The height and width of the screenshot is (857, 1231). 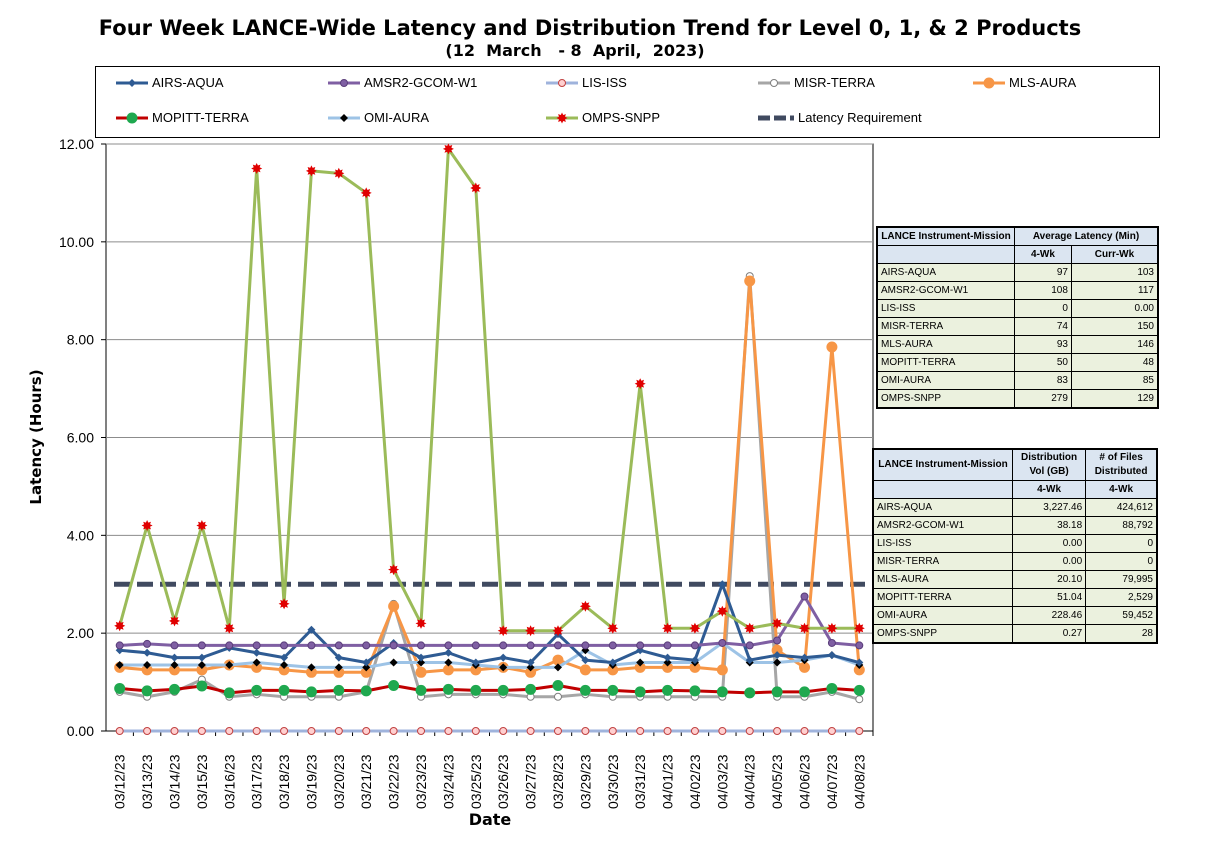 What do you see at coordinates (1043, 308) in the screenshot?
I see `latency-table-cell-value: 0` at bounding box center [1043, 308].